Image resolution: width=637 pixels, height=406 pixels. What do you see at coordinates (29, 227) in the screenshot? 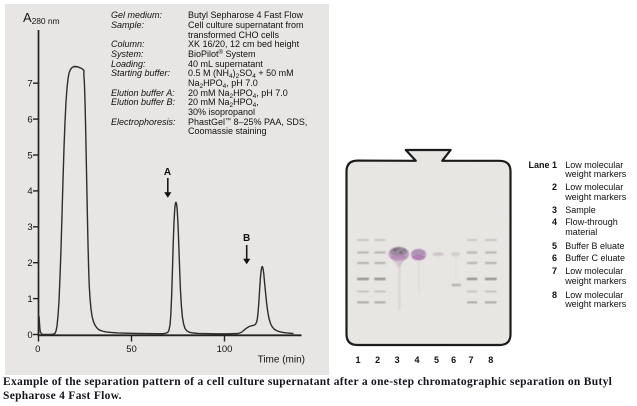
I see `svg-text: 3` at bounding box center [29, 227].